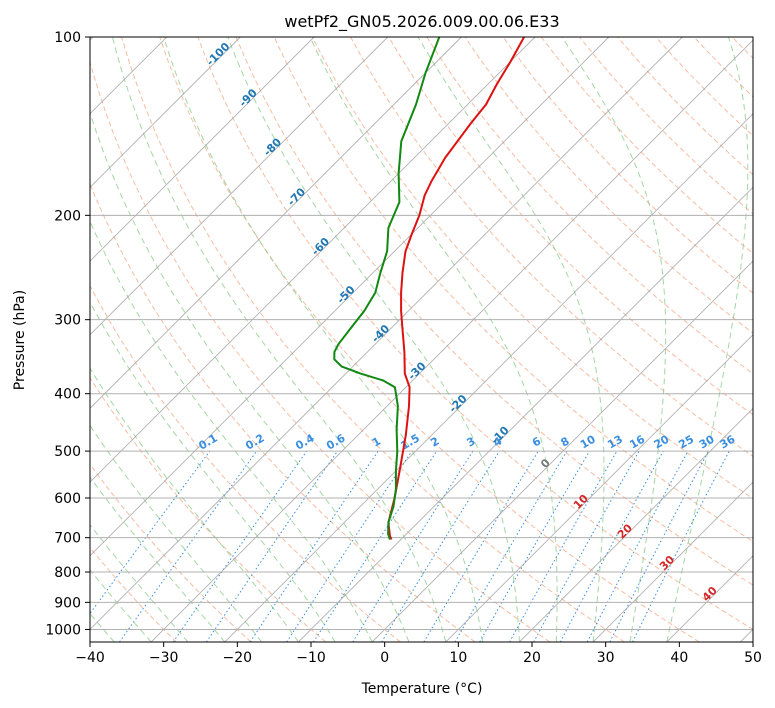  What do you see at coordinates (679, 658) in the screenshot?
I see `x-tick-label: 40` at bounding box center [679, 658].